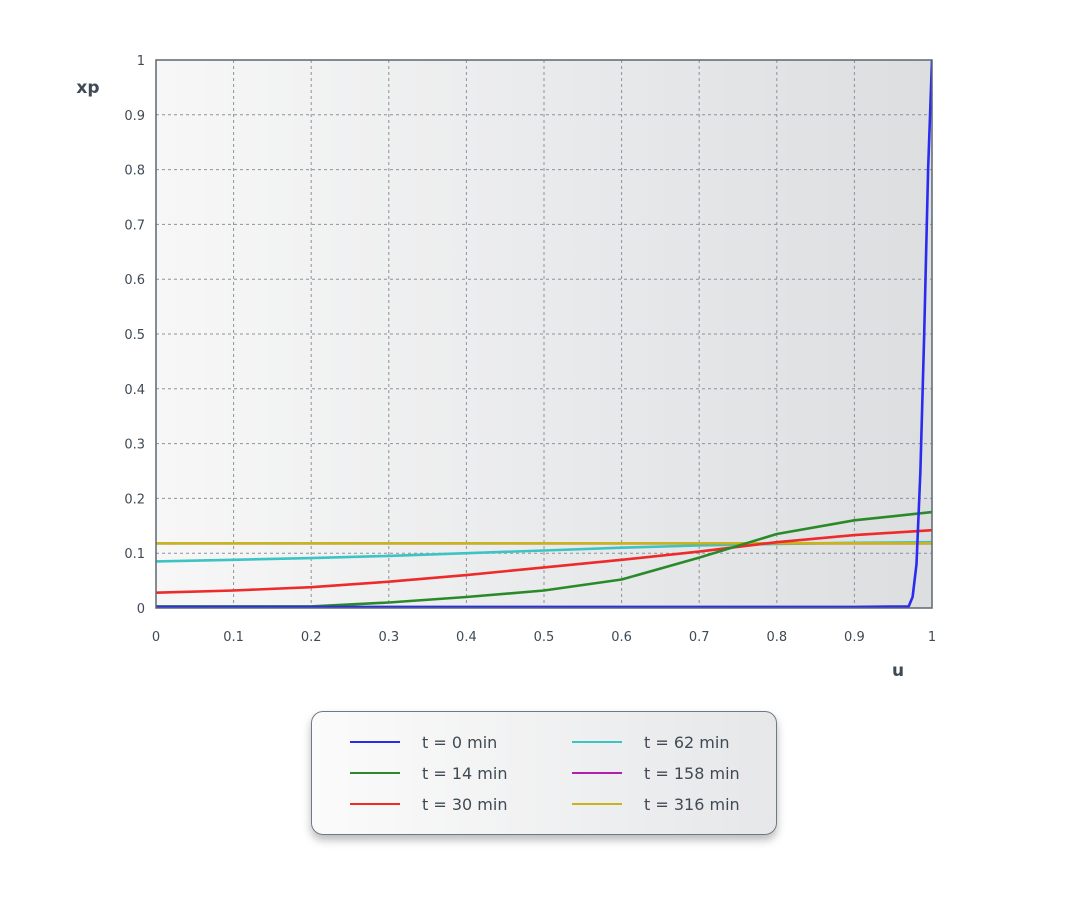 Image resolution: width=1080 pixels, height=912 pixels. Describe the element at coordinates (134, 171) in the screenshot. I see `y-tick-label: 0.8` at that location.